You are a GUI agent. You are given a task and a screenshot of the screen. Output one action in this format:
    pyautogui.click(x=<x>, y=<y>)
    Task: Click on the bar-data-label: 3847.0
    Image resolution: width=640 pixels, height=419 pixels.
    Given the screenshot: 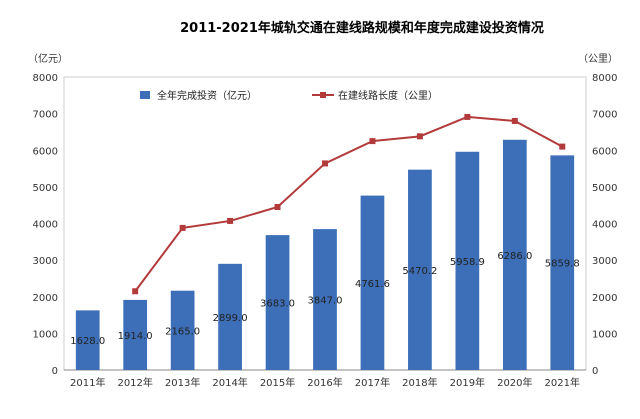 What is the action you would take?
    pyautogui.click(x=325, y=301)
    